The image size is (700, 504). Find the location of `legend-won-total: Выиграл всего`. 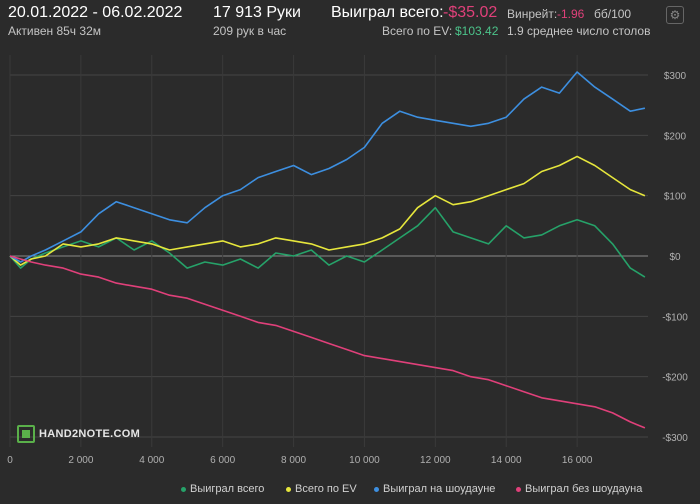

legend-won-total: Выиграл всего is located at coordinates (222, 489).